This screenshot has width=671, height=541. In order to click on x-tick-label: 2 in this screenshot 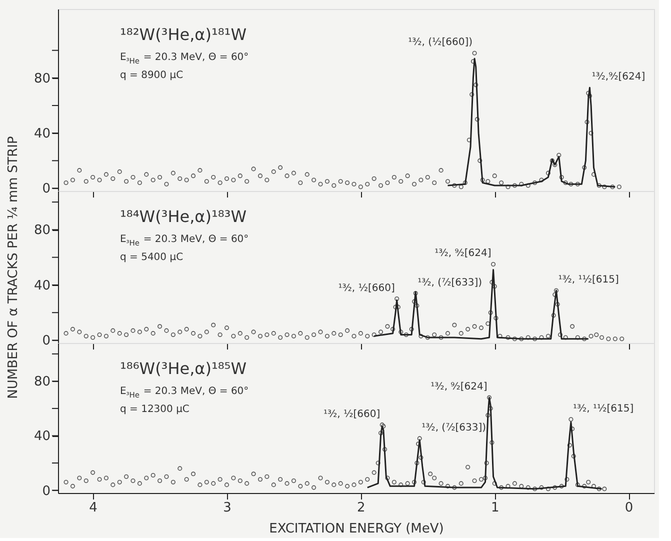, I will do `click(361, 508)`.